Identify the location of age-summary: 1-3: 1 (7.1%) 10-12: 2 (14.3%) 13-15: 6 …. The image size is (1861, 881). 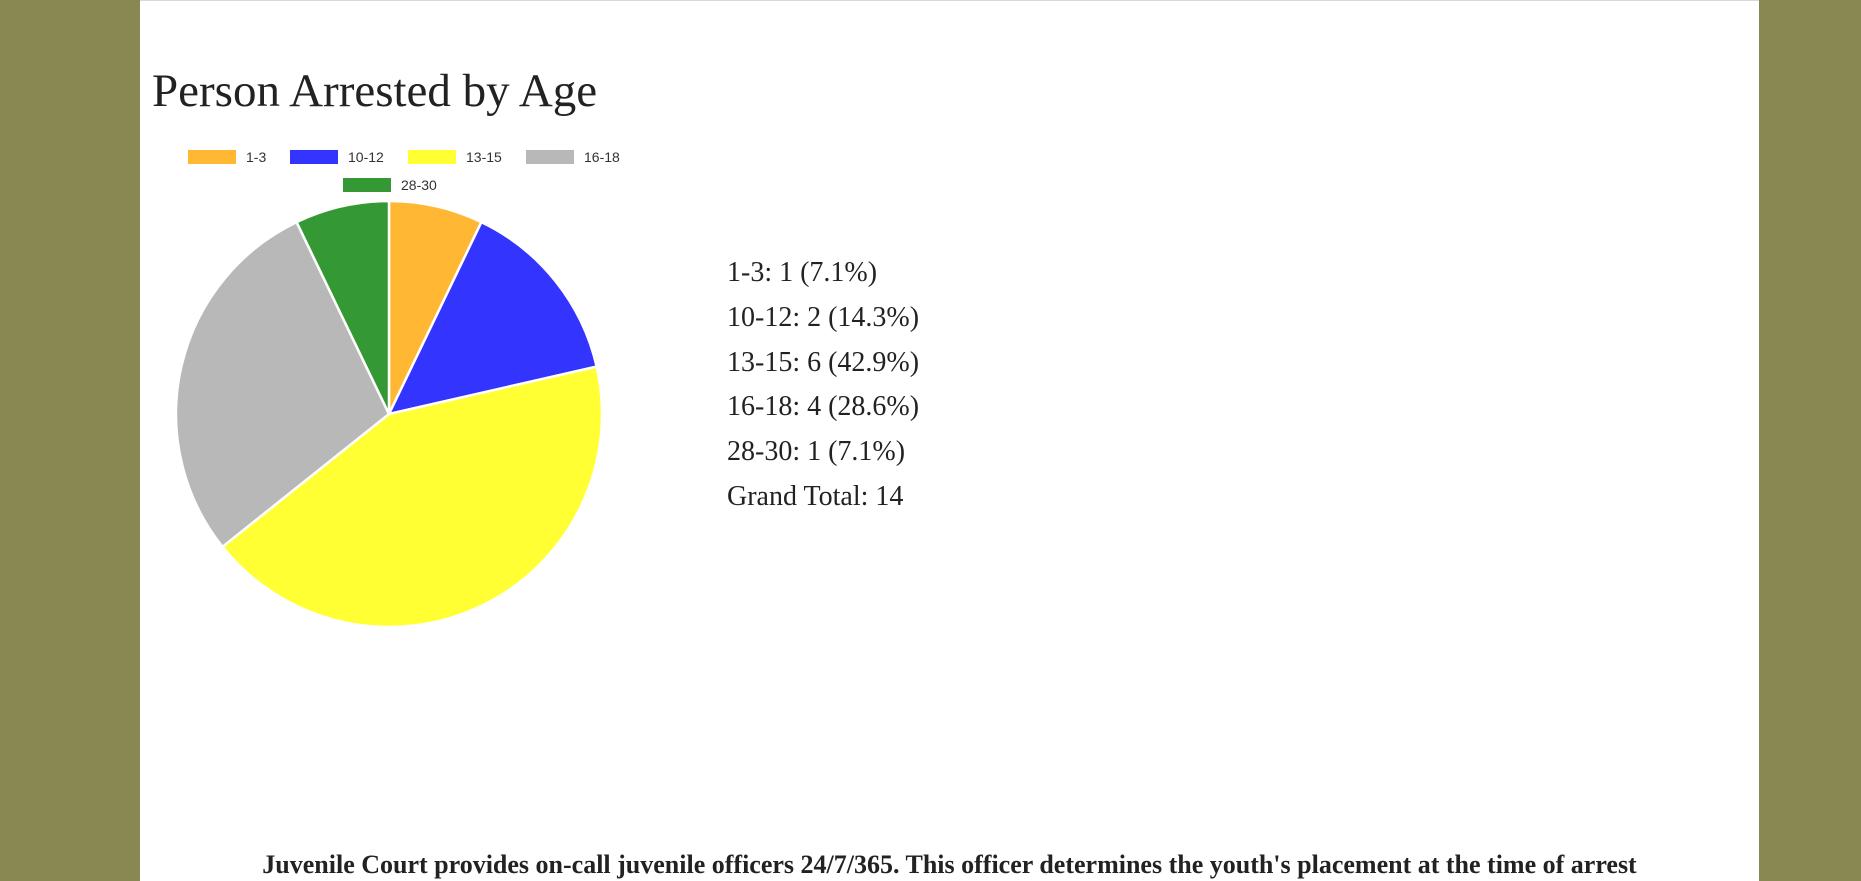
(823, 385).